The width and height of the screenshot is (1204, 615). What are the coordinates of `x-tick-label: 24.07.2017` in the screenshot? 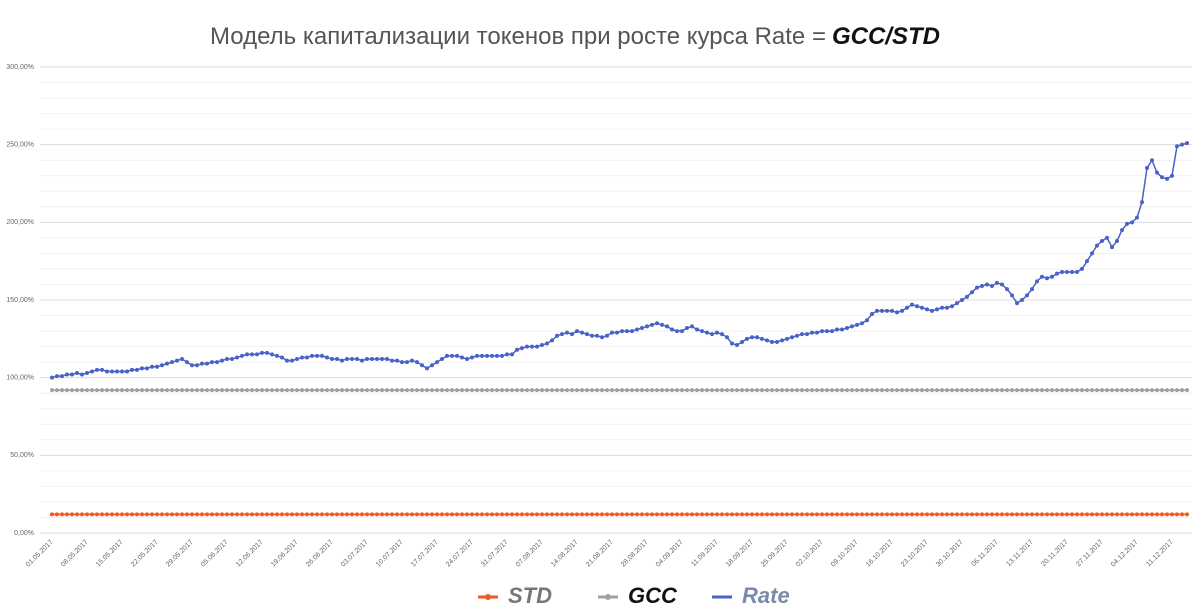 It's located at (460, 554).